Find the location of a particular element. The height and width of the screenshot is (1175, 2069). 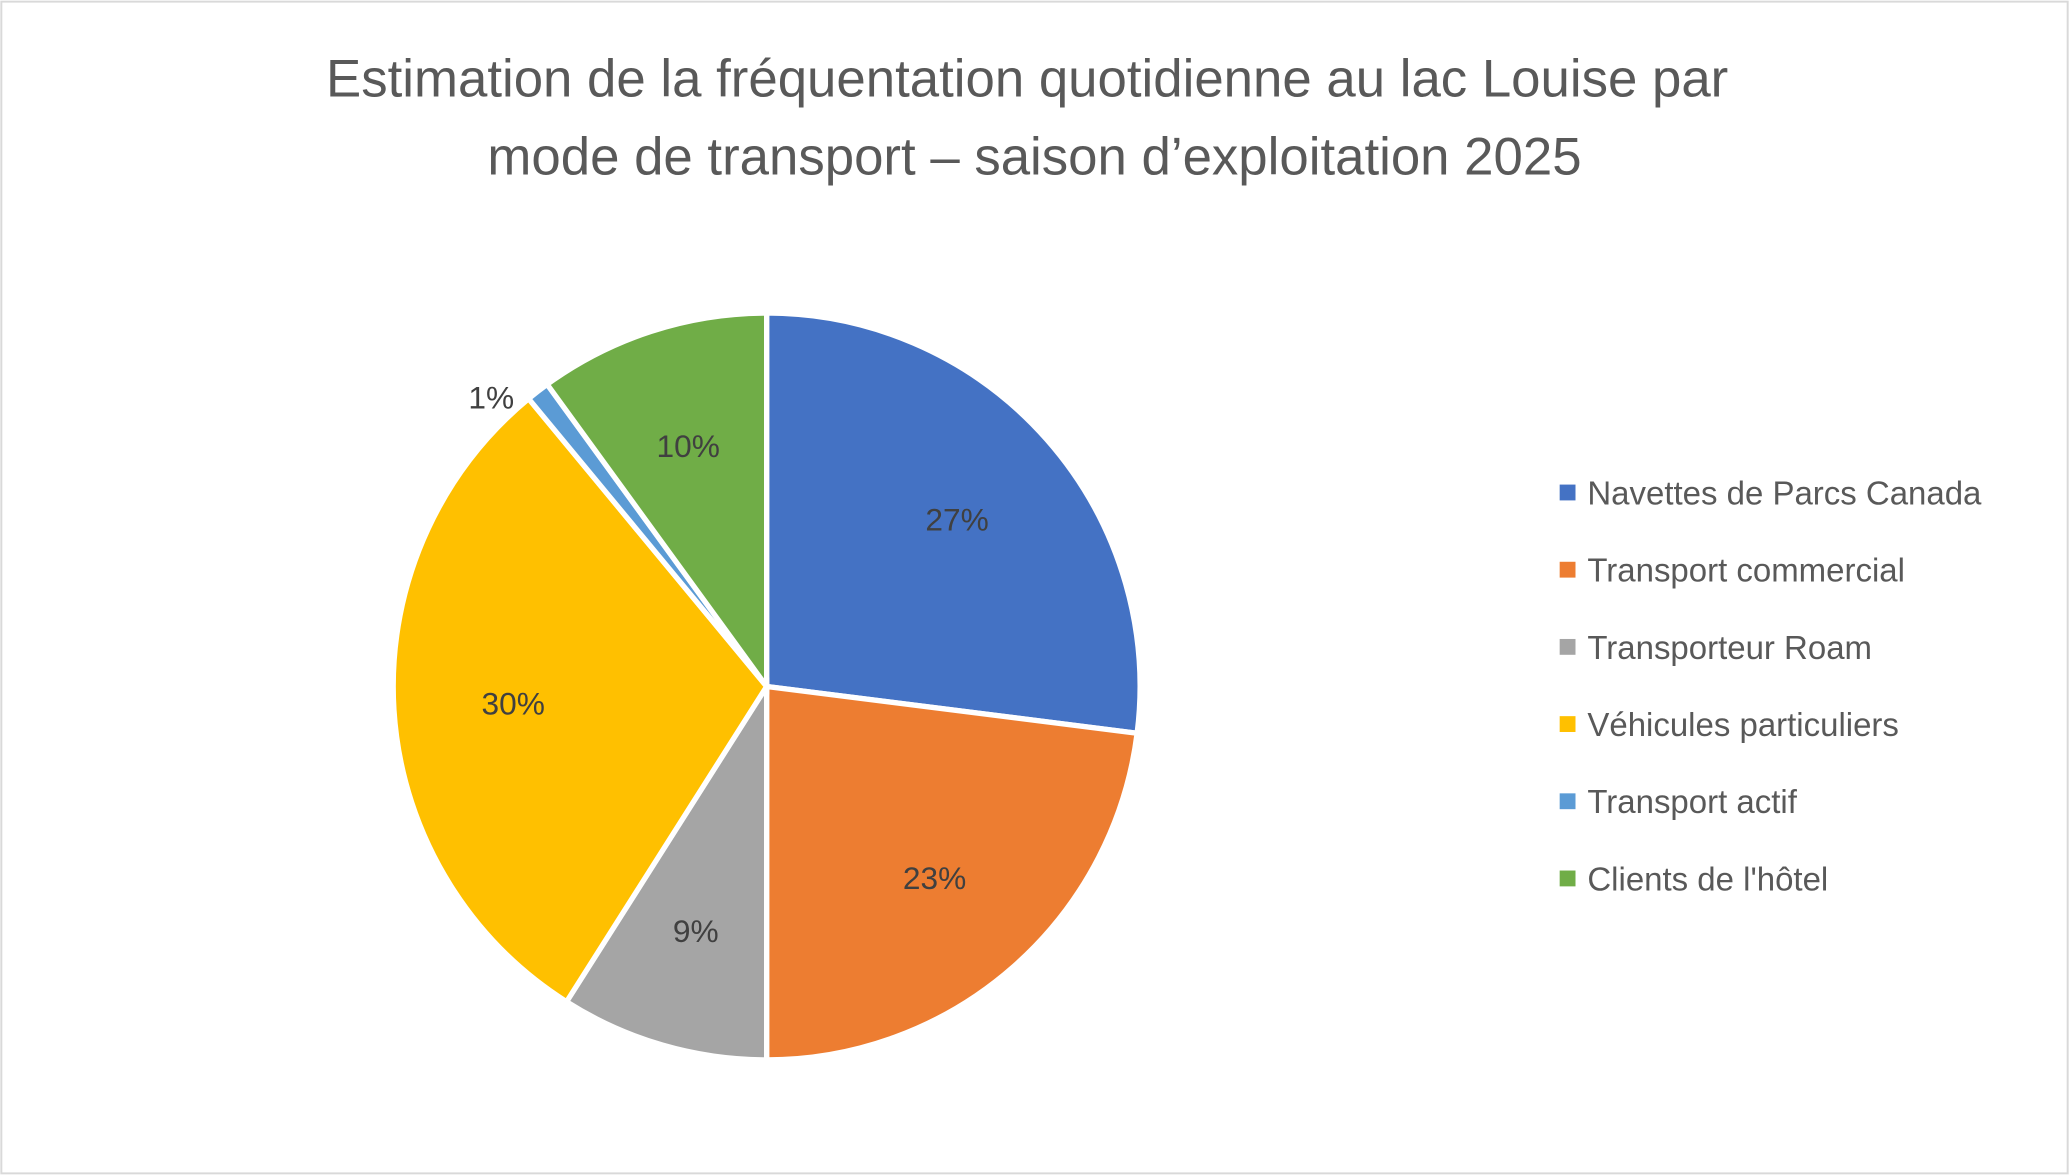

data-label-3: 9% is located at coordinates (696, 931).